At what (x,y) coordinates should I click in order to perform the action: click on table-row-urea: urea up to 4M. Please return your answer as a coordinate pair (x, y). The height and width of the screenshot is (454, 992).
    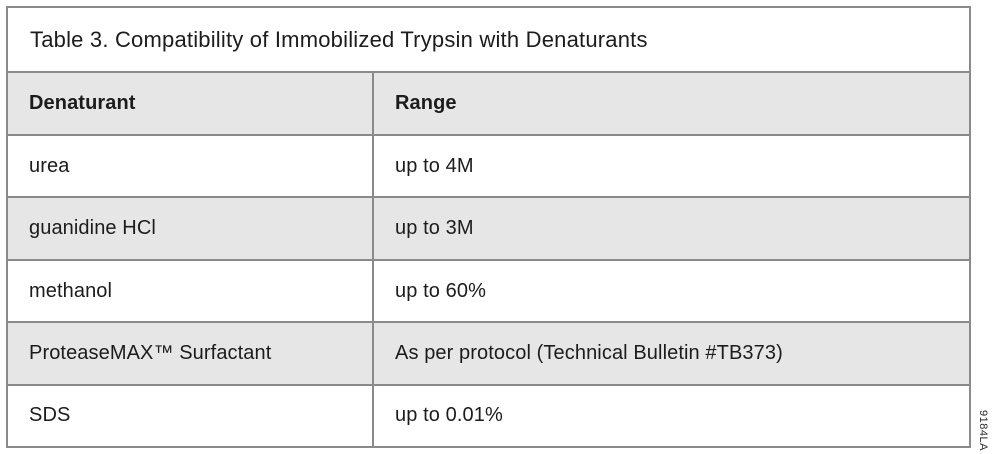
    Looking at the image, I should click on (488, 167).